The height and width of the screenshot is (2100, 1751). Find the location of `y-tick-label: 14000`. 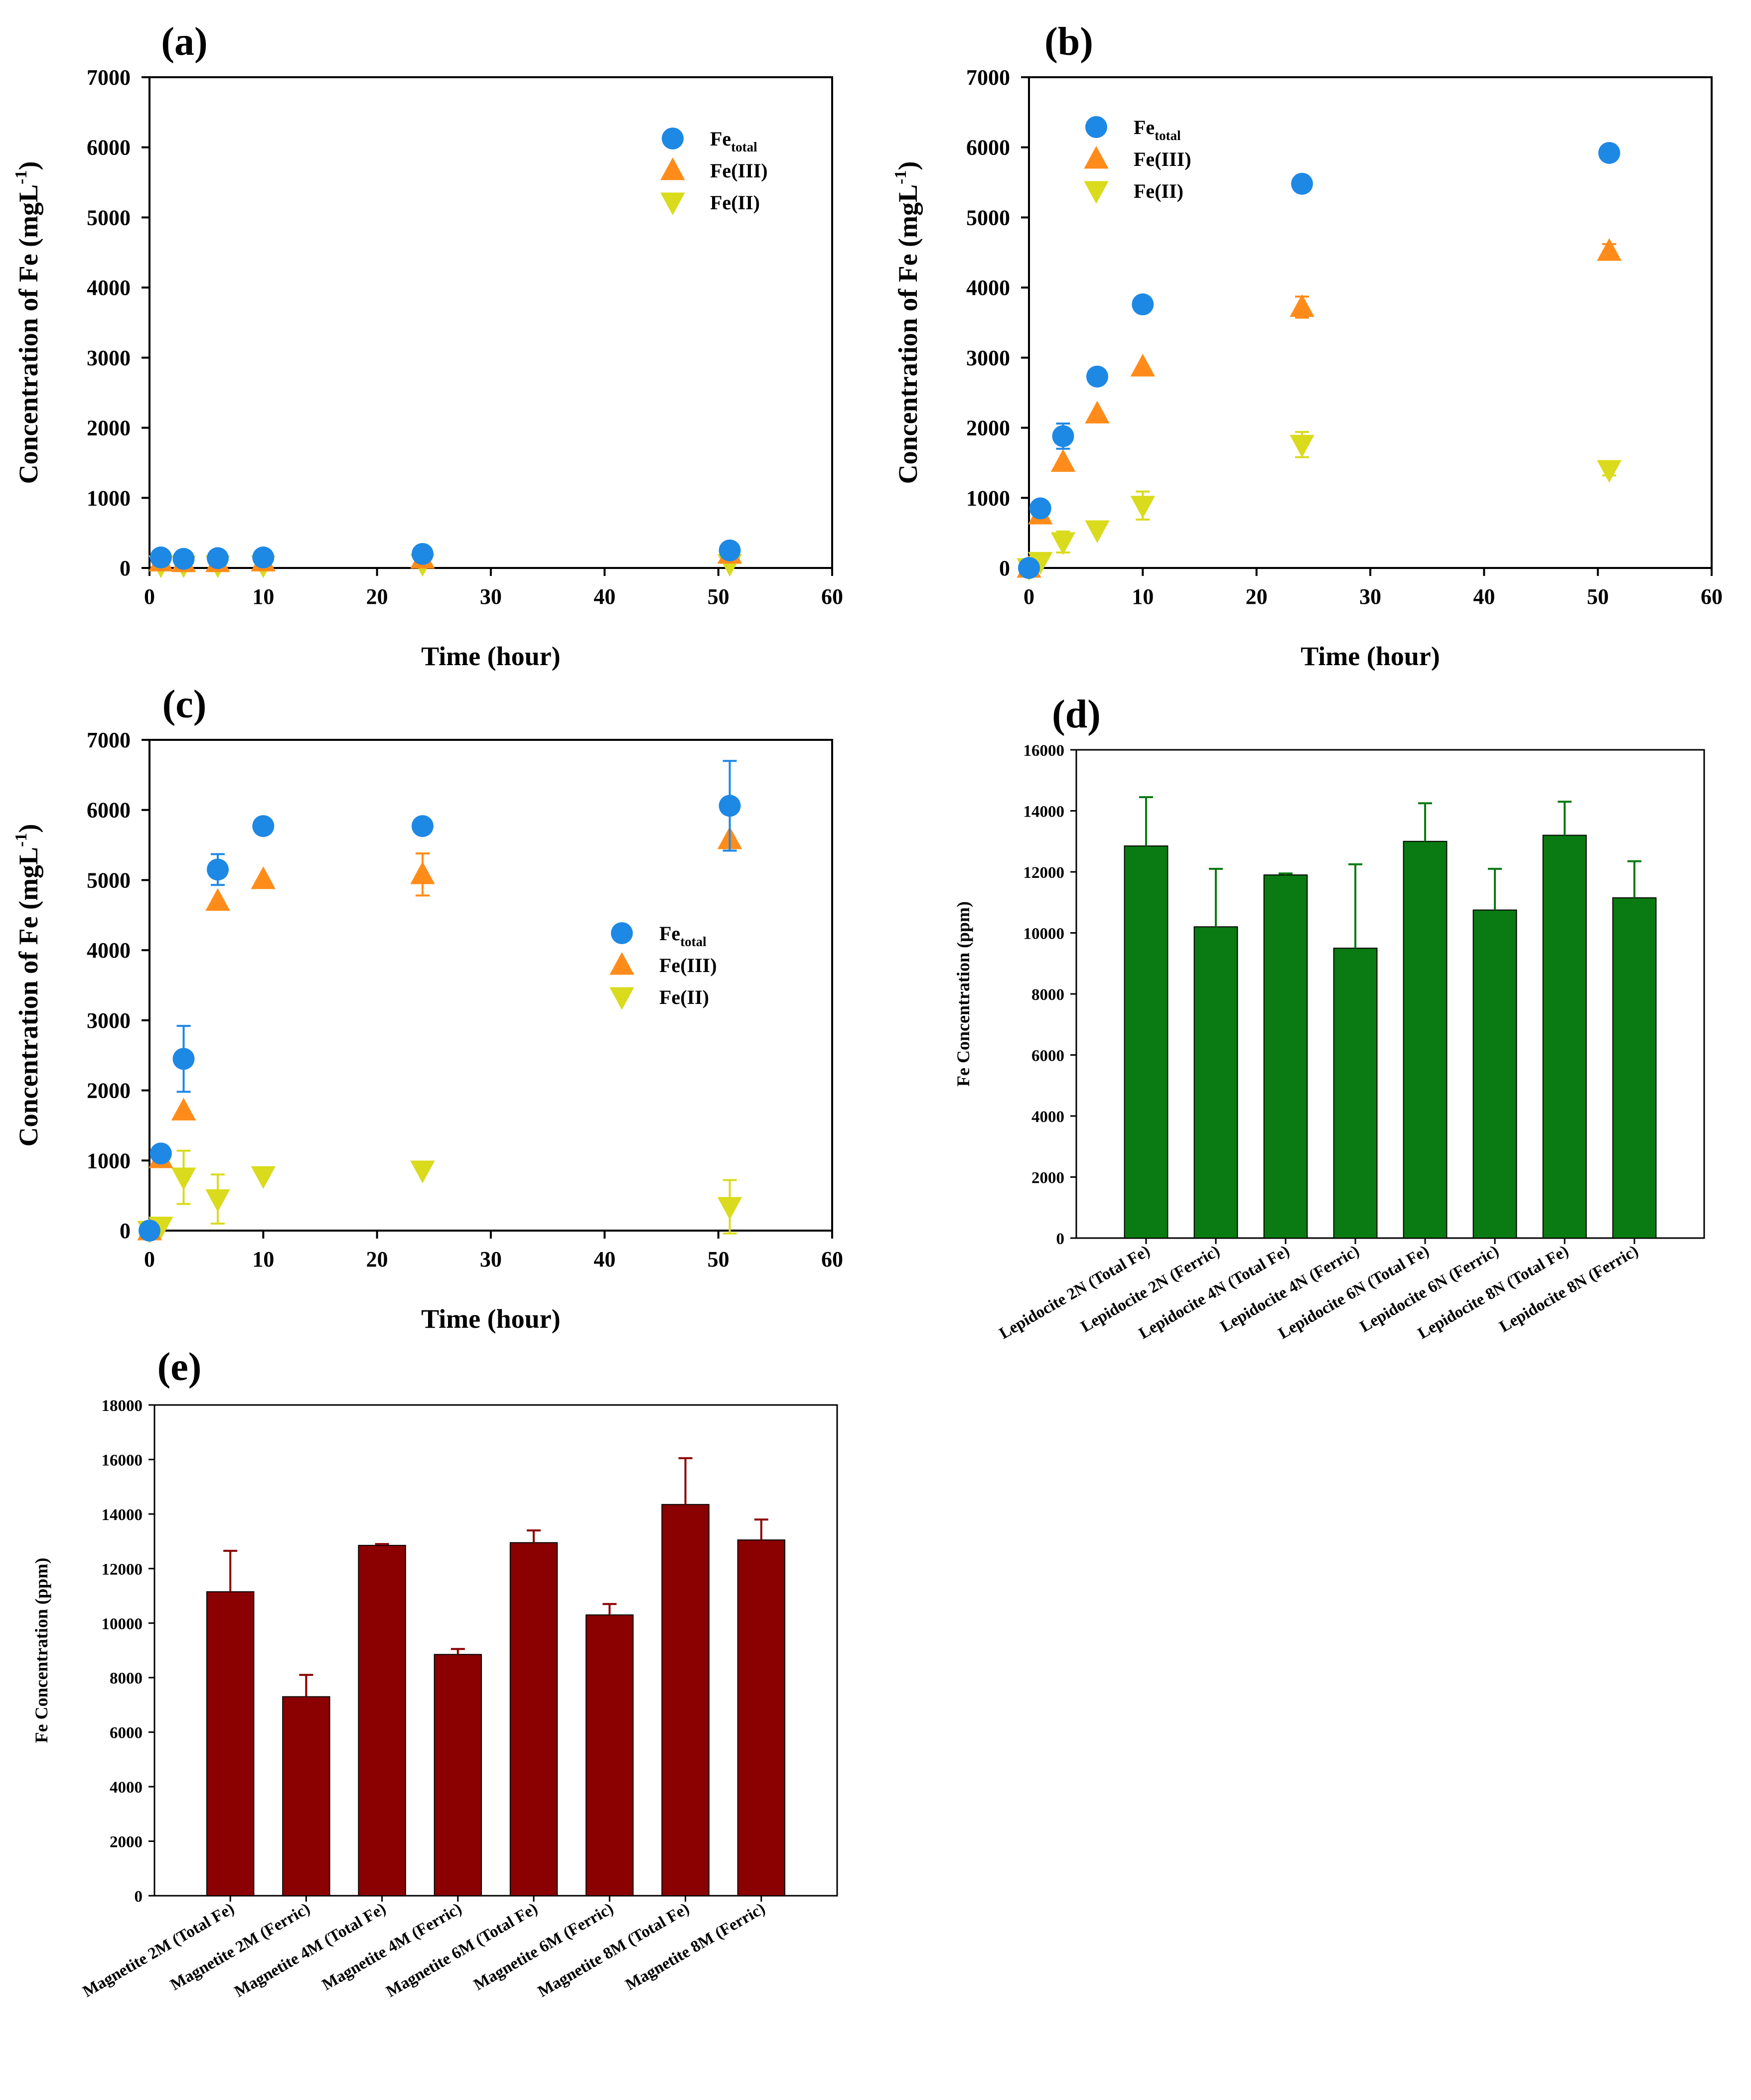

y-tick-label: 14000 is located at coordinates (1044, 812).